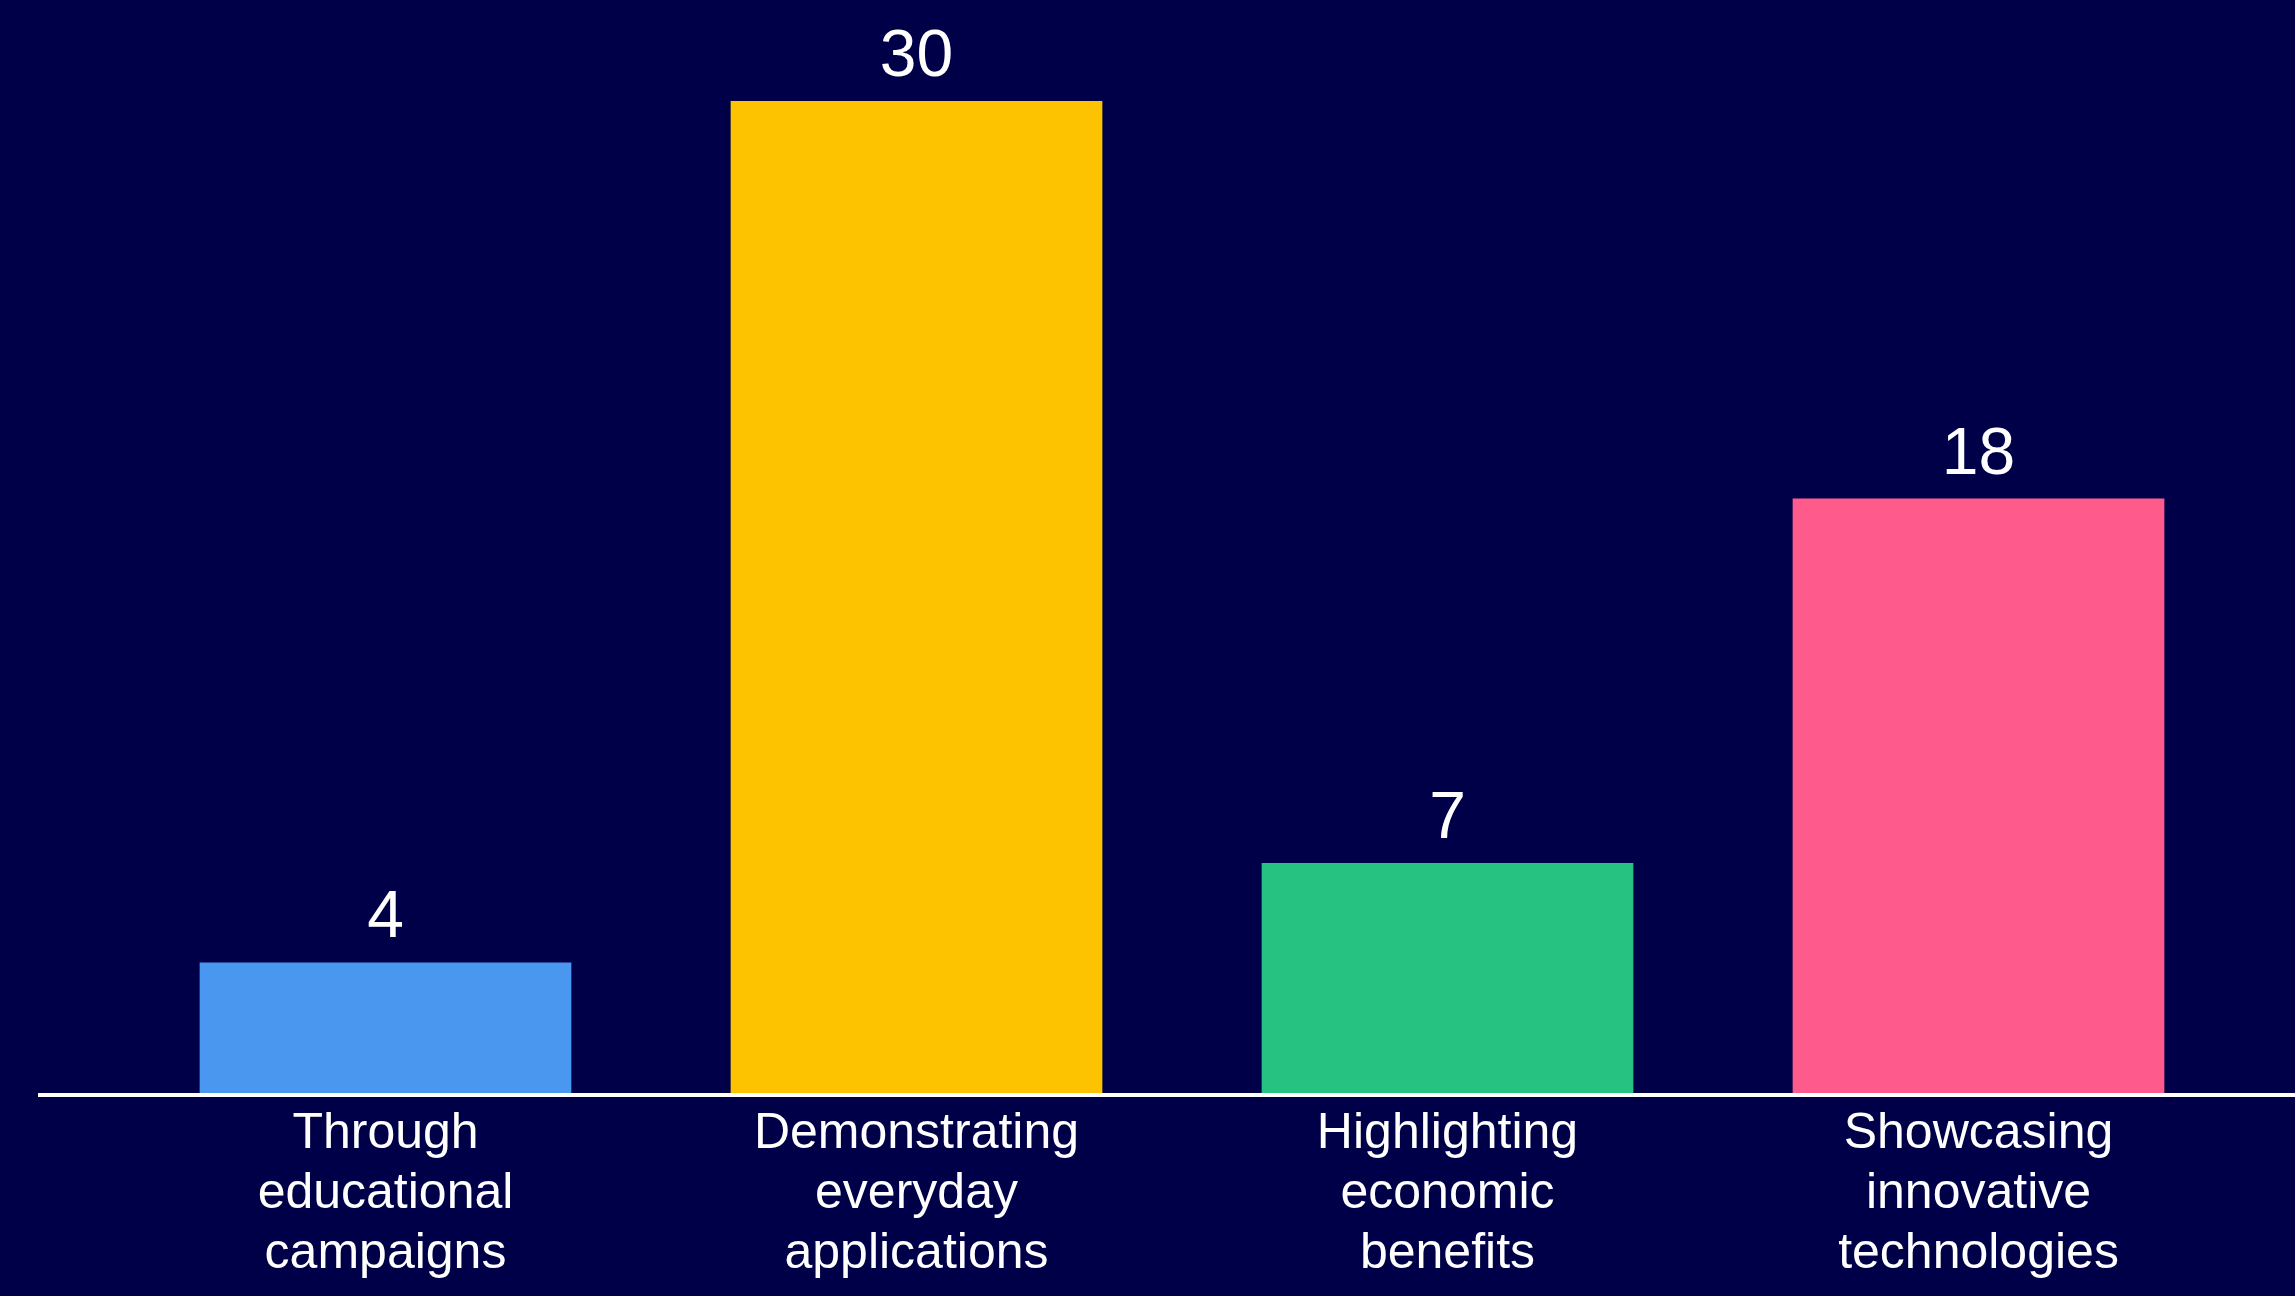 The width and height of the screenshot is (2295, 1296). What do you see at coordinates (385, 914) in the screenshot?
I see `data-label: 4` at bounding box center [385, 914].